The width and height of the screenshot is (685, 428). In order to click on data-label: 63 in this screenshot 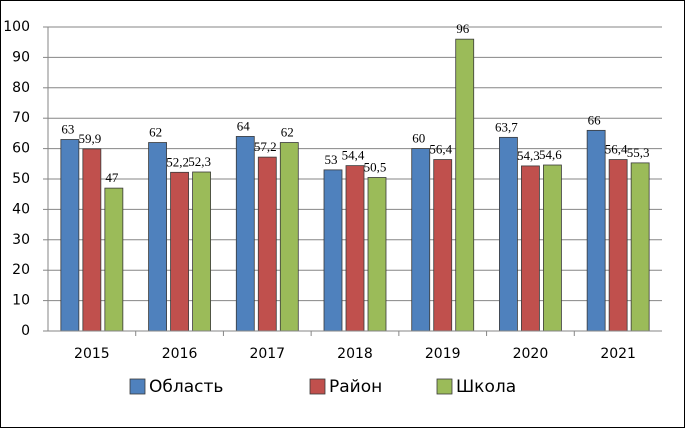, I will do `click(67, 128)`.